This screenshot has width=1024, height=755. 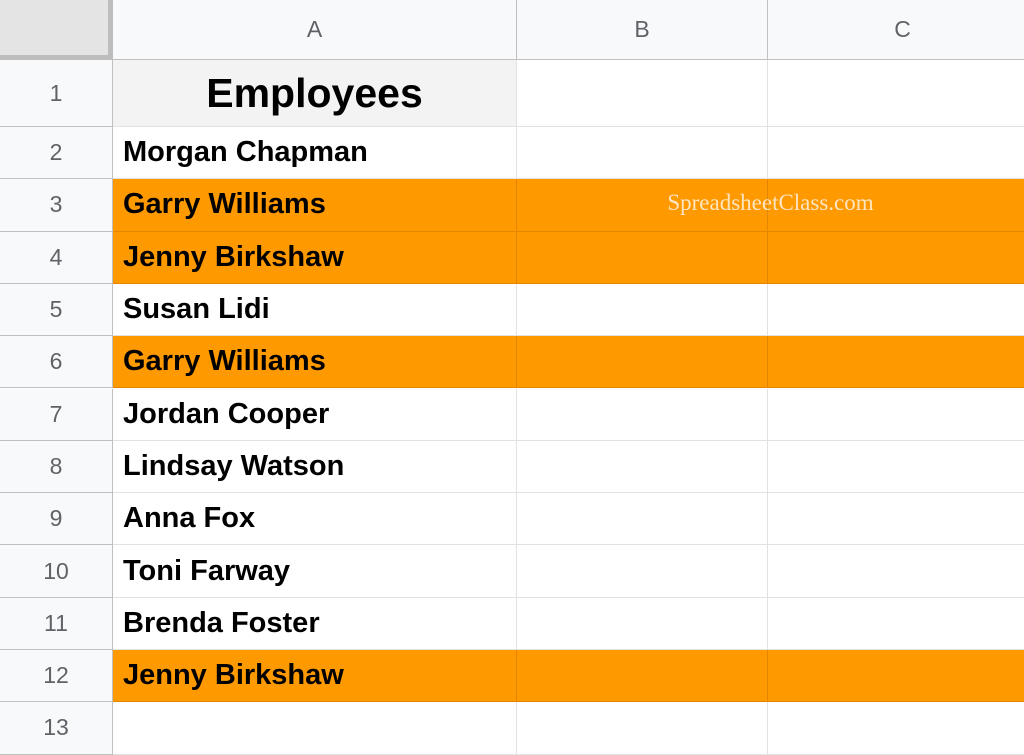 What do you see at coordinates (56, 519) in the screenshot?
I see `row-header: 9` at bounding box center [56, 519].